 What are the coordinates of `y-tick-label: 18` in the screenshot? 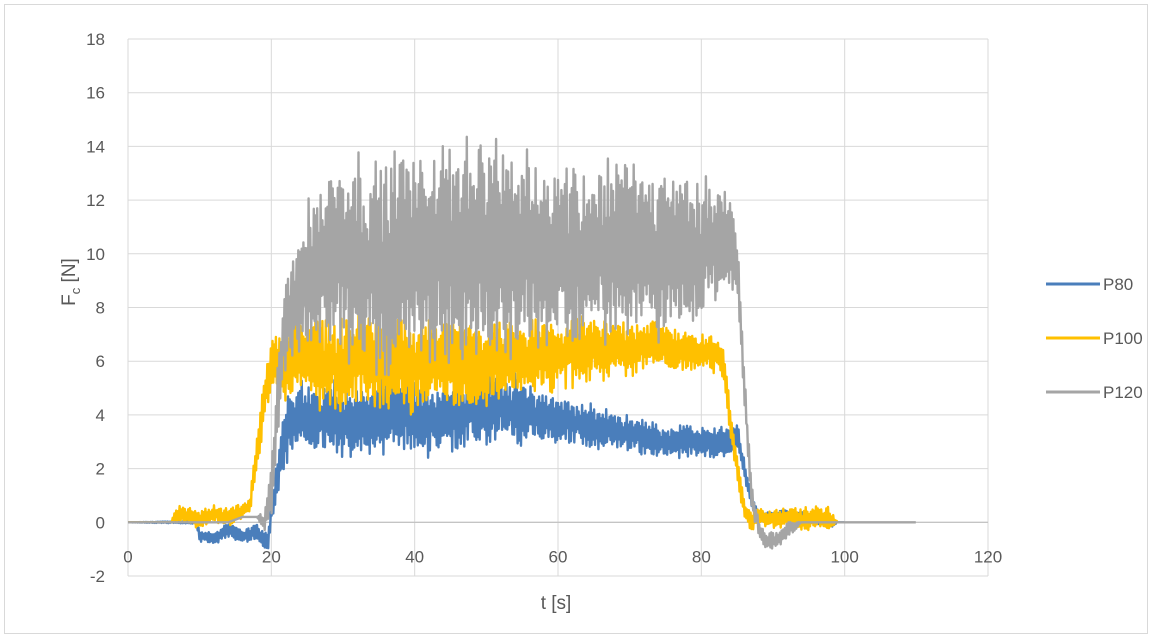 It's located at (95, 39).